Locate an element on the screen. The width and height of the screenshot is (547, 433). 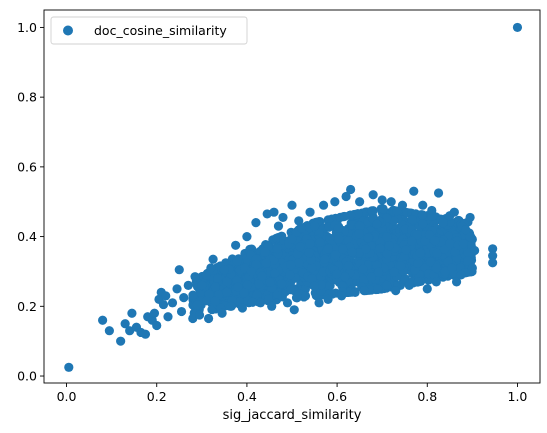
legend-marker is located at coordinates (68, 30).